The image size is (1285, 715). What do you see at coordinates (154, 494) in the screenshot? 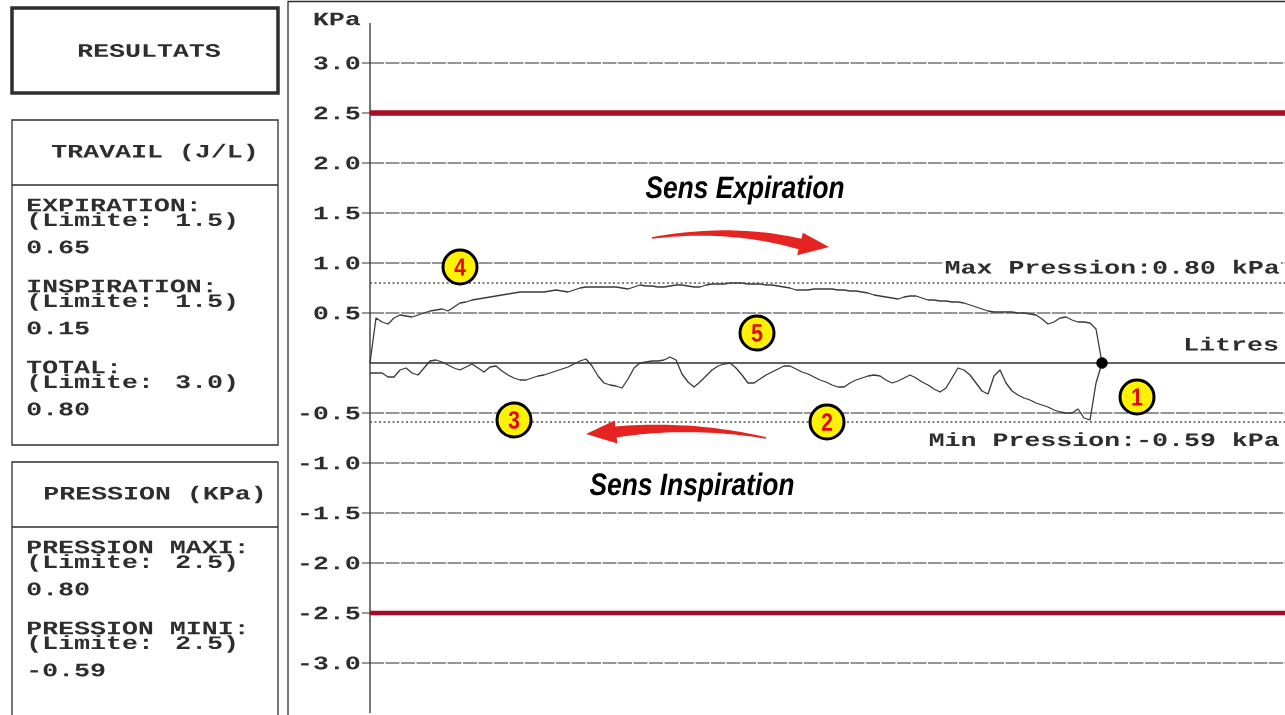
I see `text: PRESSION (KPa)` at bounding box center [154, 494].